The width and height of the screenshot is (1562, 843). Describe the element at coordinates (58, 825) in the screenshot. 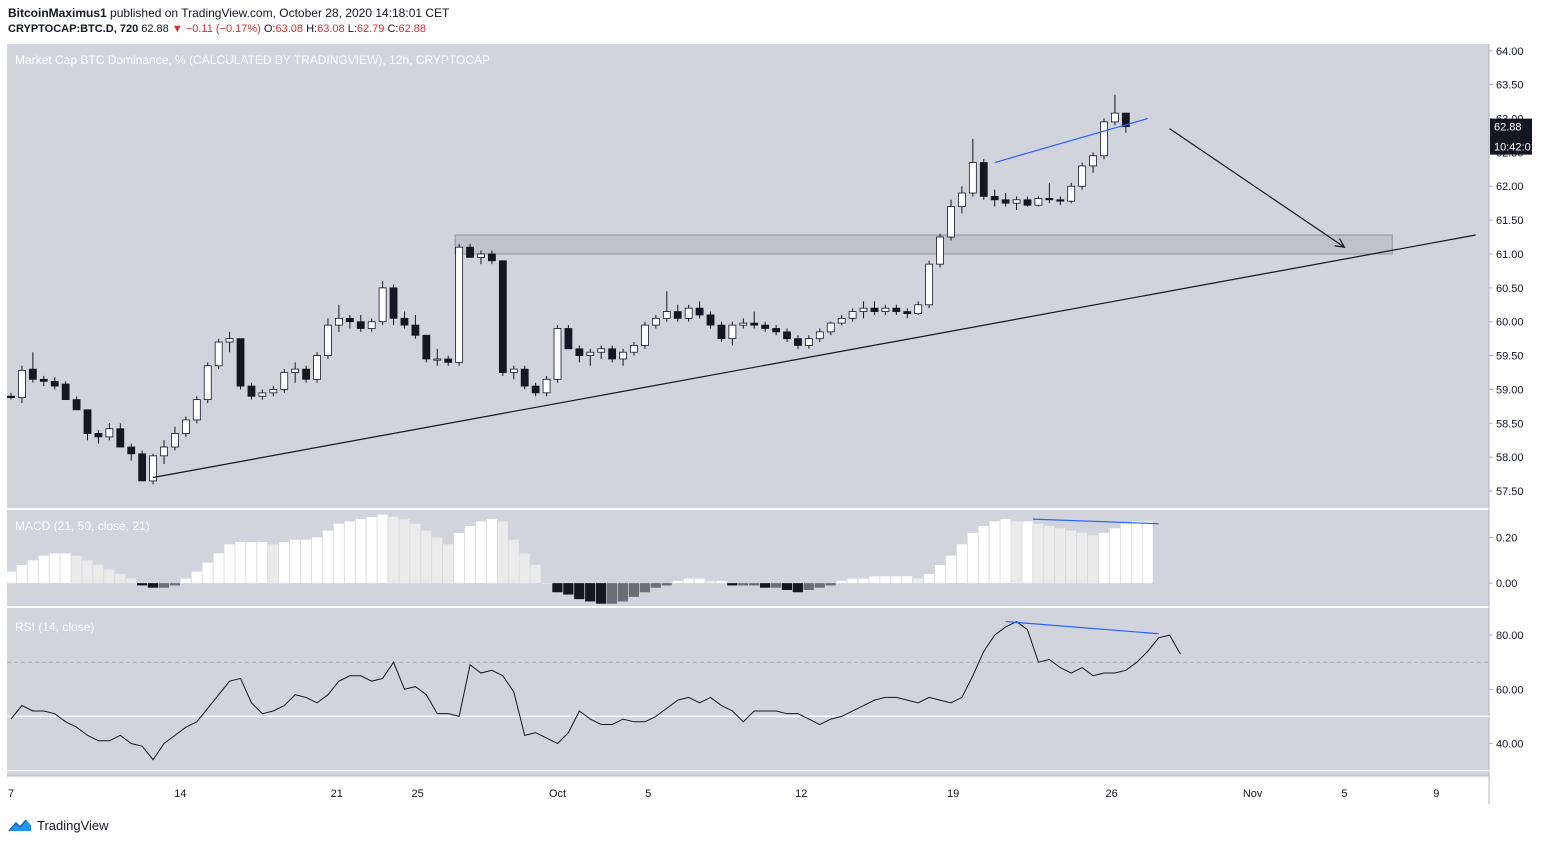

I see `tradingview-brand: TradingView` at that location.